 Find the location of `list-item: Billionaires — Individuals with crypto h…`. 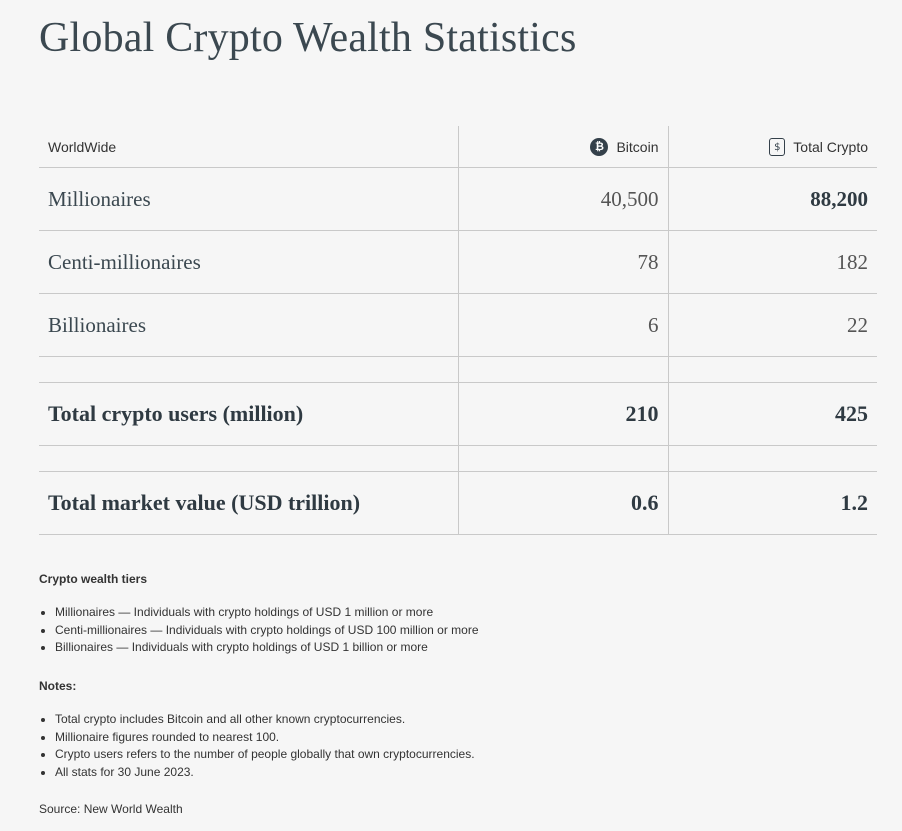

list-item: Billionaires — Individuals with crypto h… is located at coordinates (267, 648).